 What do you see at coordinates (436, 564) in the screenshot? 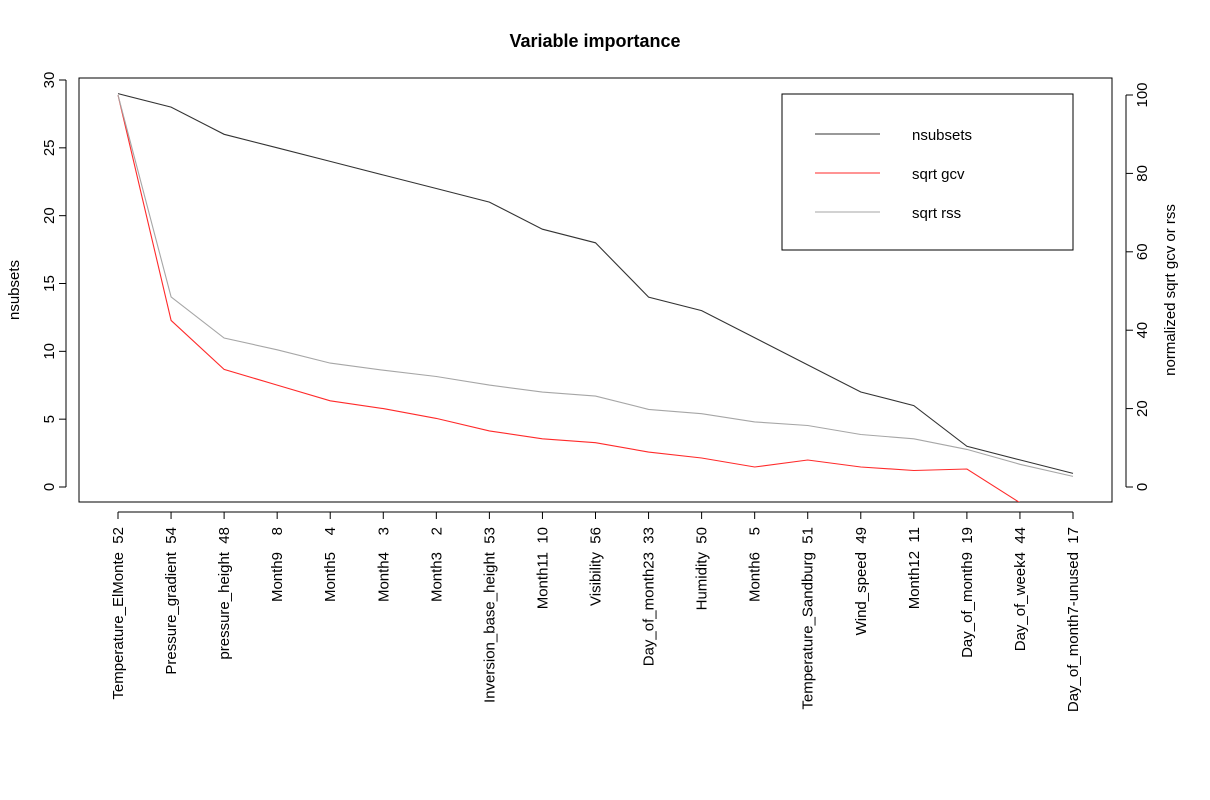
I see `x-axis-tick-label: Month3 2` at bounding box center [436, 564].